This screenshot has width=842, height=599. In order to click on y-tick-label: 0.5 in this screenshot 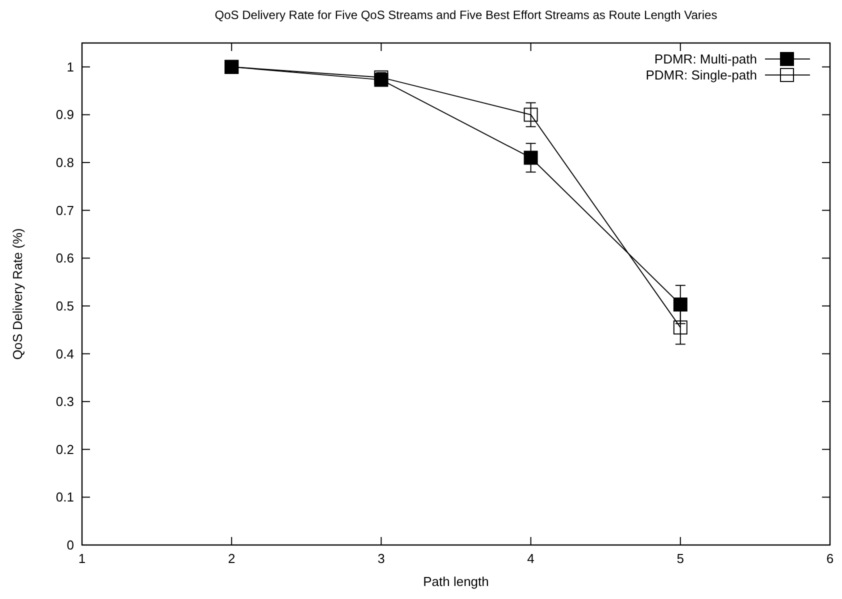, I will do `click(65, 306)`.